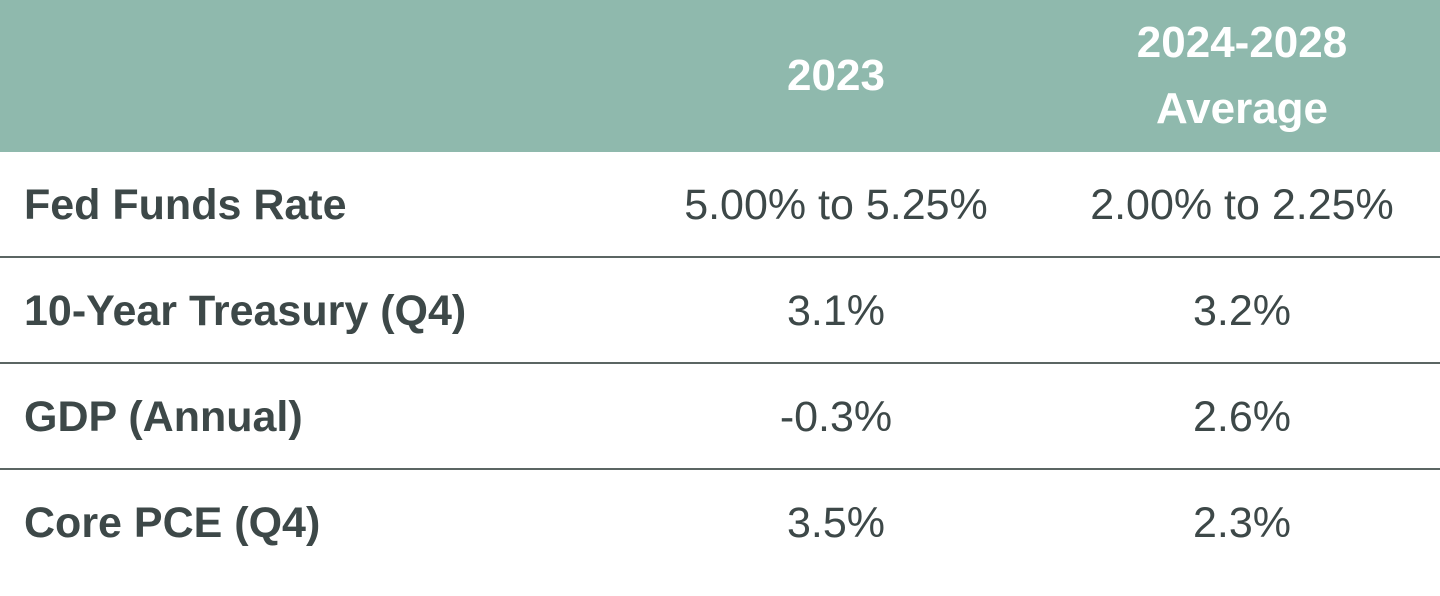 The width and height of the screenshot is (1440, 596). Describe the element at coordinates (245, 310) in the screenshot. I see `row-label: 10-Year Treasury (Q4)` at that location.